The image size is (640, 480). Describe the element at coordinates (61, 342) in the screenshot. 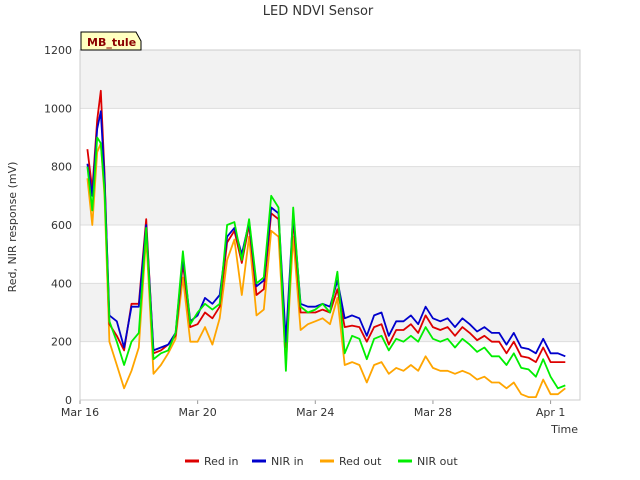

I see `y-tick-label: 200` at that location.